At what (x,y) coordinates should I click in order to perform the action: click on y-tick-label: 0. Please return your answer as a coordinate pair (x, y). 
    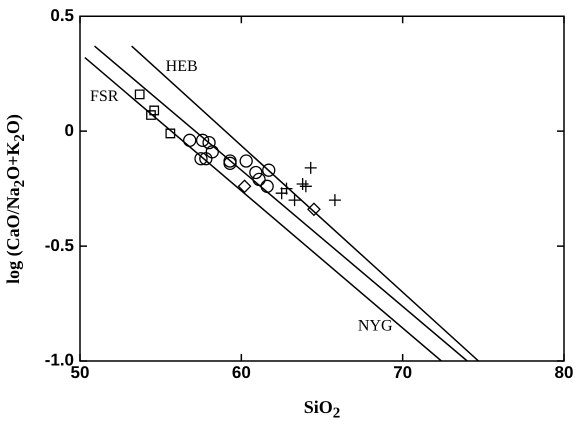
    Looking at the image, I should click on (69, 130).